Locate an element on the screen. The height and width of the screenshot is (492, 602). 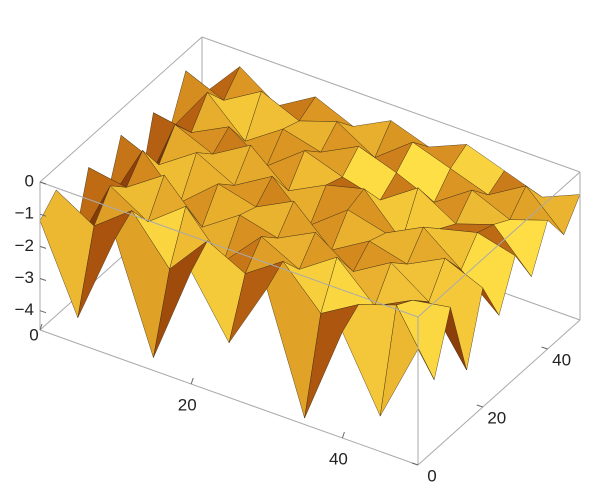
x-tick-label: 20 is located at coordinates (187, 404).